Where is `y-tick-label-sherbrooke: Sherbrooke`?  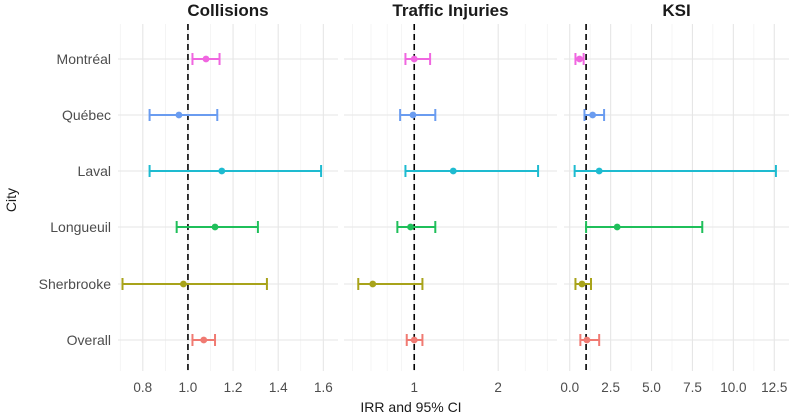
y-tick-label-sherbrooke: Sherbrooke is located at coordinates (75, 284).